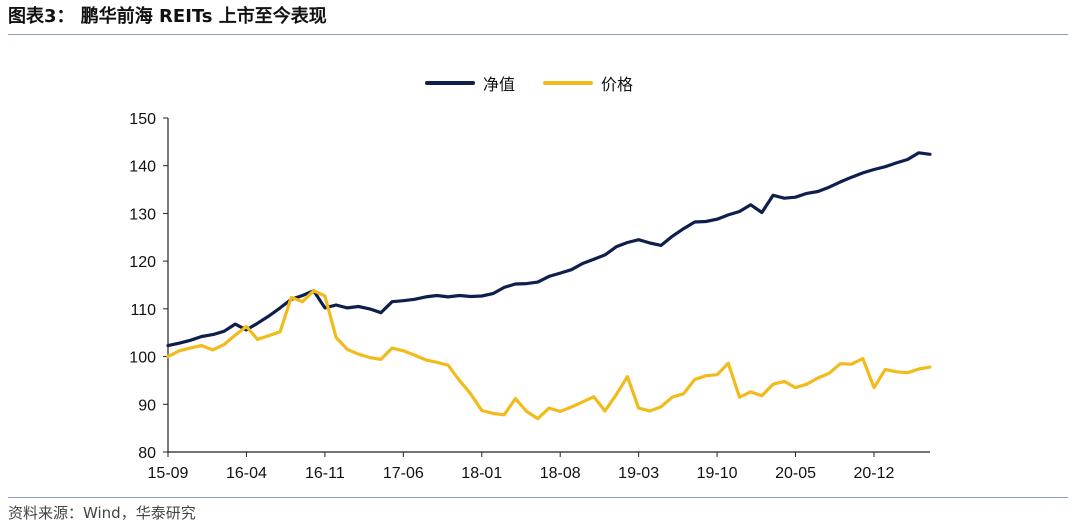  Describe the element at coordinates (142, 167) in the screenshot. I see `y-tick-label: 140` at that location.